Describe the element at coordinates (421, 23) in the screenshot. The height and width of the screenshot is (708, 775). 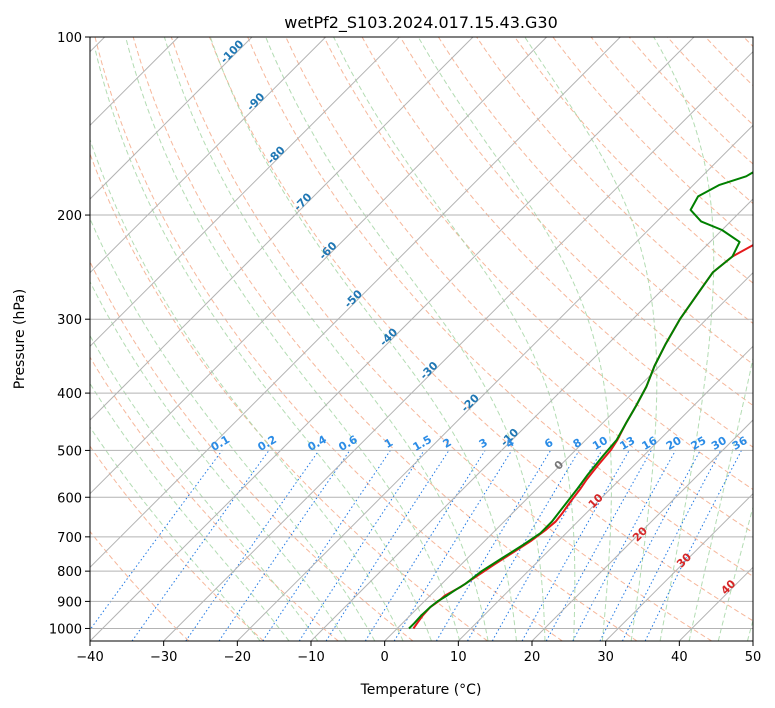
I see `chart-title: wetPf2_S103.2024.017.15.43.G30` at that location.